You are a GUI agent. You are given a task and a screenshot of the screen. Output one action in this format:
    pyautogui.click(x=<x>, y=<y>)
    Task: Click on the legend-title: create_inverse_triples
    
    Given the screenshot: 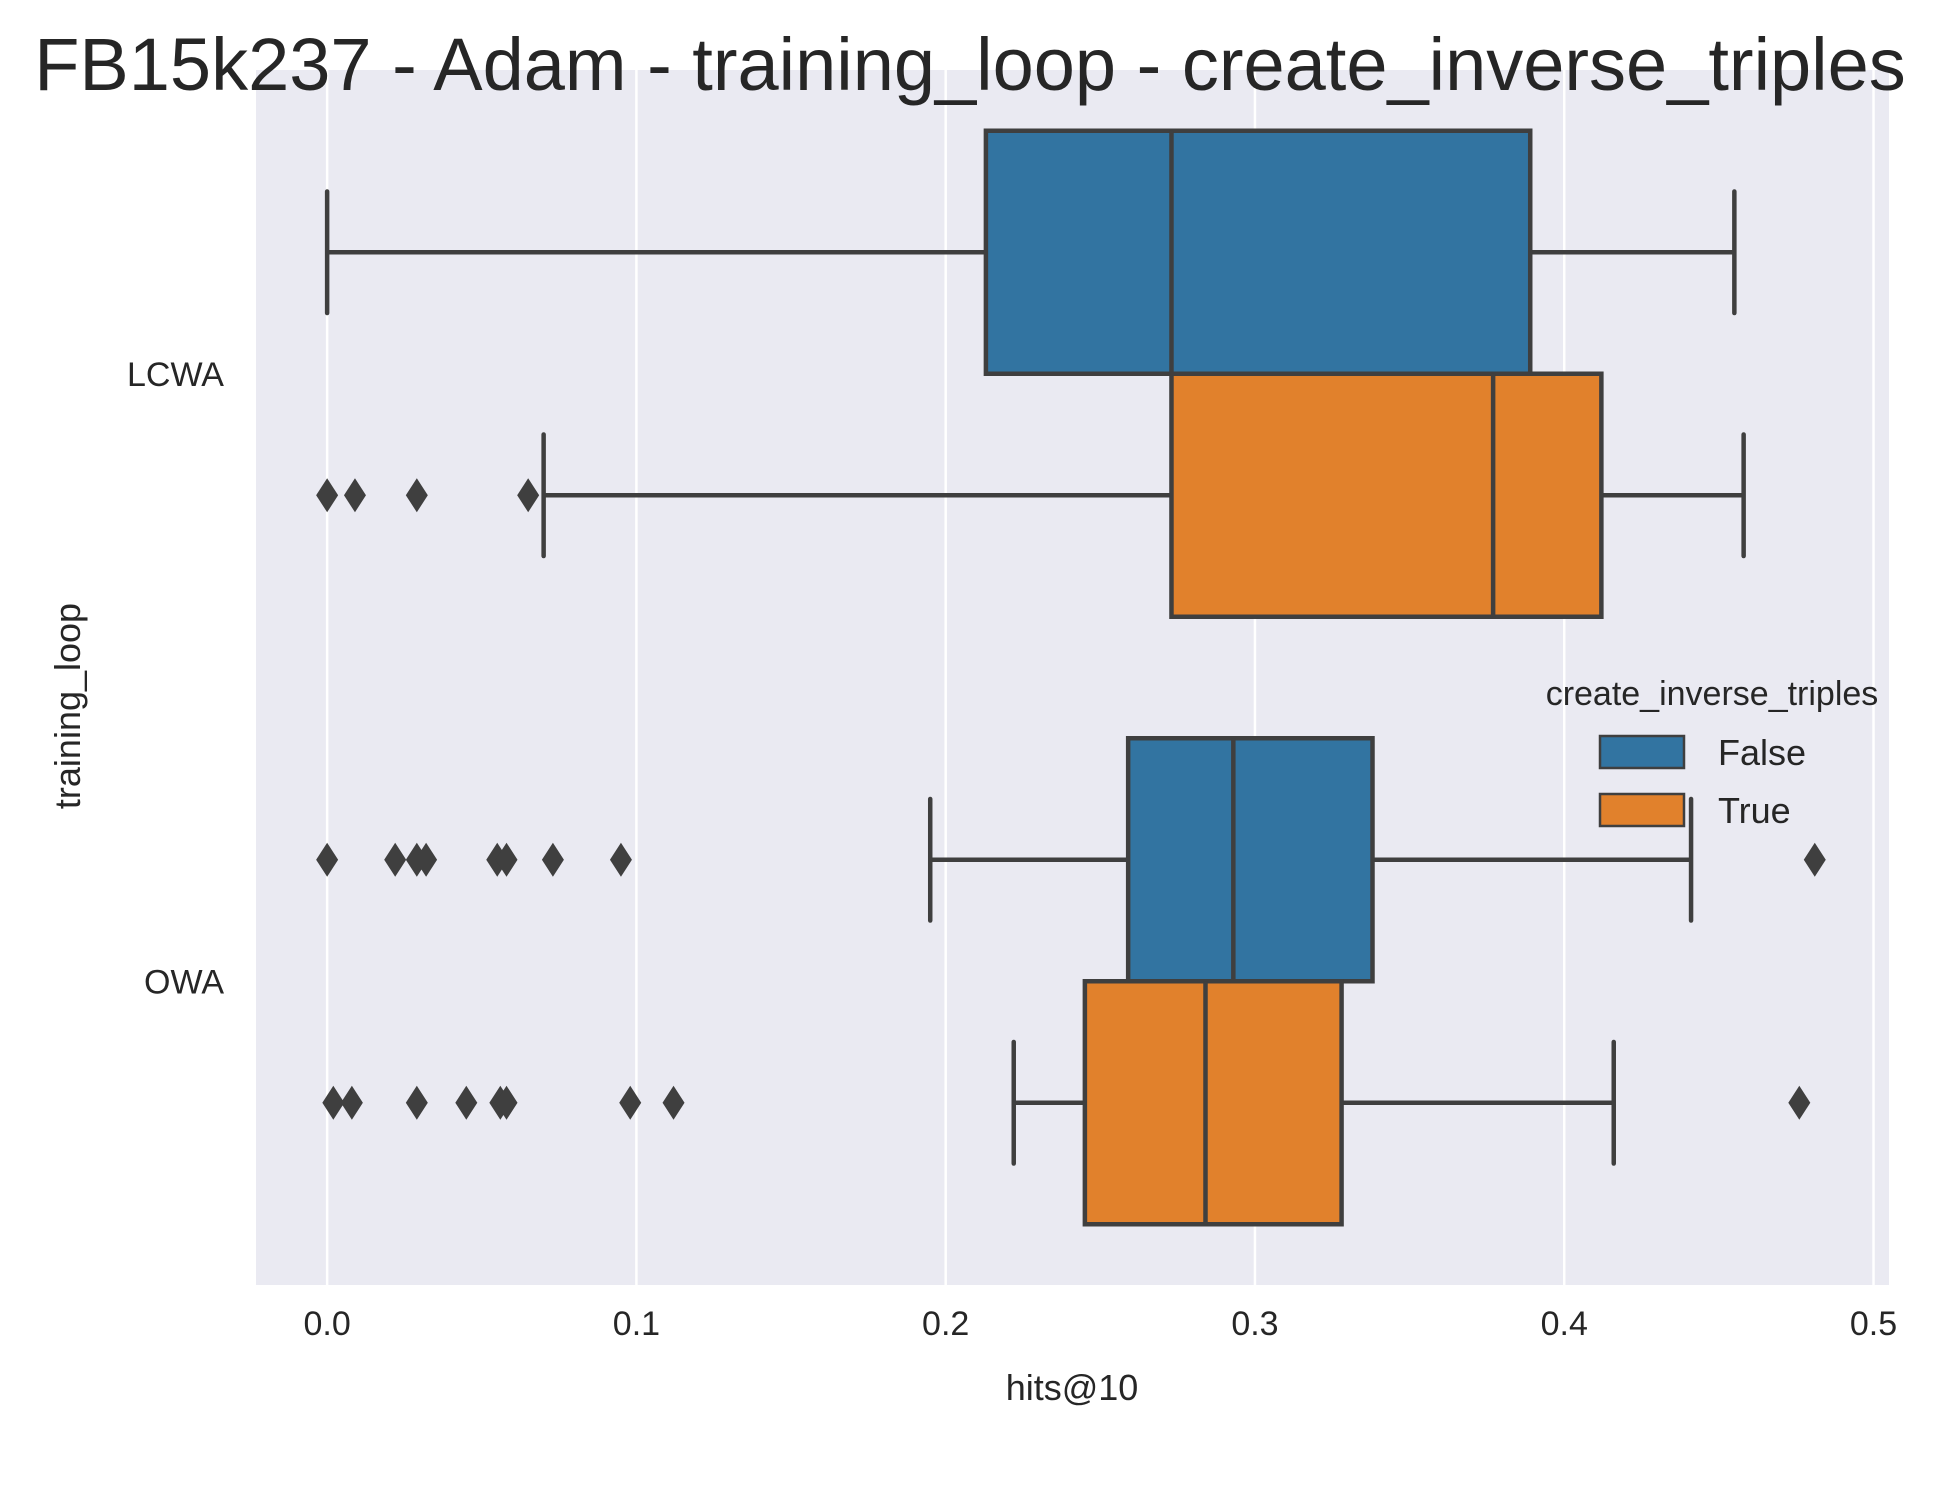 What is the action you would take?
    pyautogui.click(x=1712, y=694)
    